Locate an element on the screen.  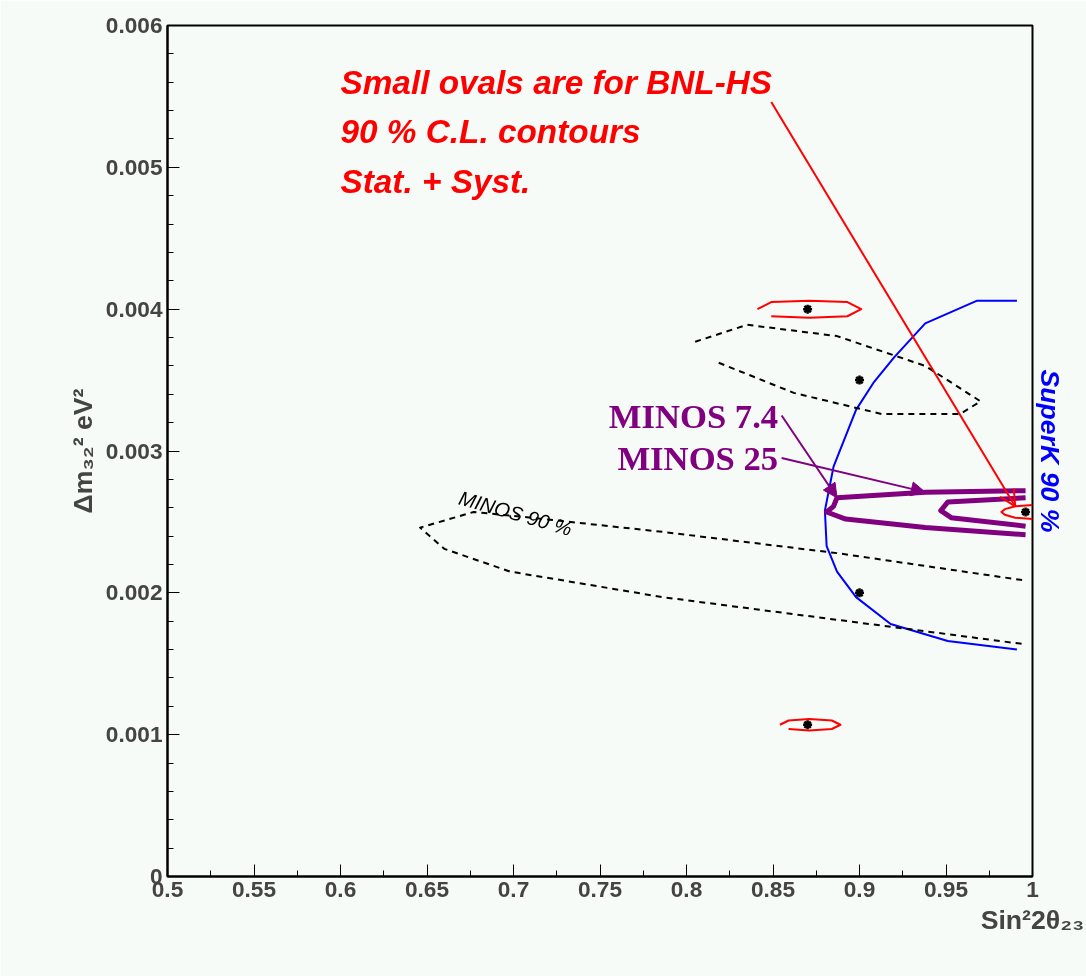
x-tick-label: 0.95 is located at coordinates (946, 888).